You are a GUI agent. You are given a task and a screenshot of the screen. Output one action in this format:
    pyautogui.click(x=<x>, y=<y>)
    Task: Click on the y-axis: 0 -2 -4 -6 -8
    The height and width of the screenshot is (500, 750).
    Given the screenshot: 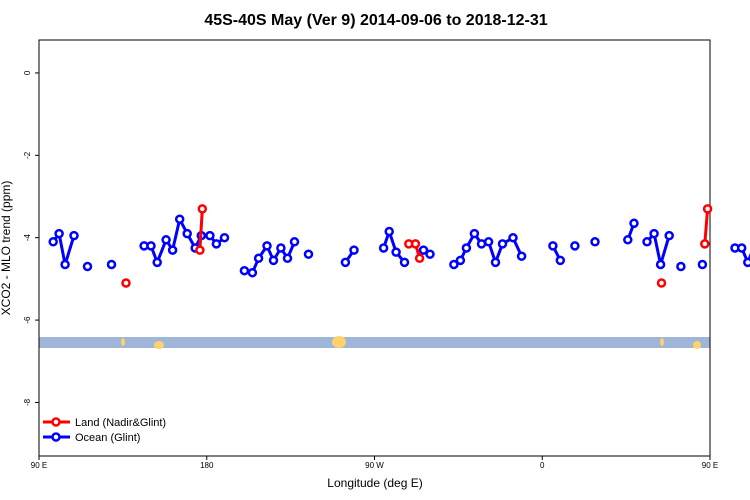 What is the action you would take?
    pyautogui.click(x=31, y=238)
    